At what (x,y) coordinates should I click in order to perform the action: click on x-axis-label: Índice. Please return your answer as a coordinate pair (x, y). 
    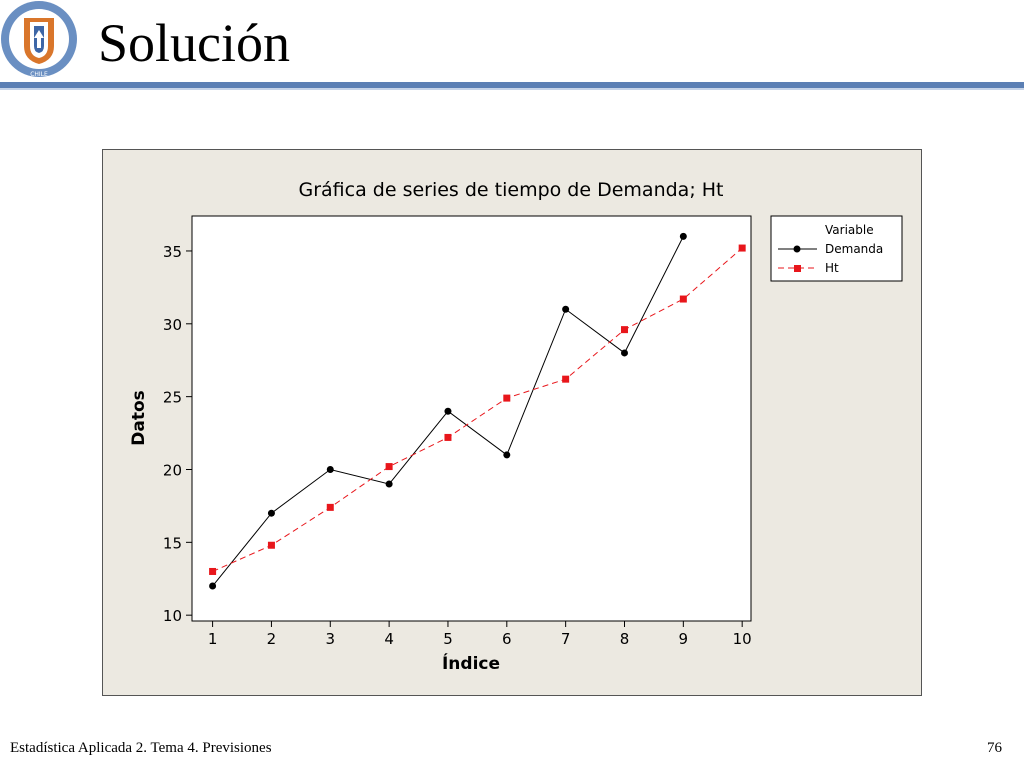
    Looking at the image, I should click on (471, 663).